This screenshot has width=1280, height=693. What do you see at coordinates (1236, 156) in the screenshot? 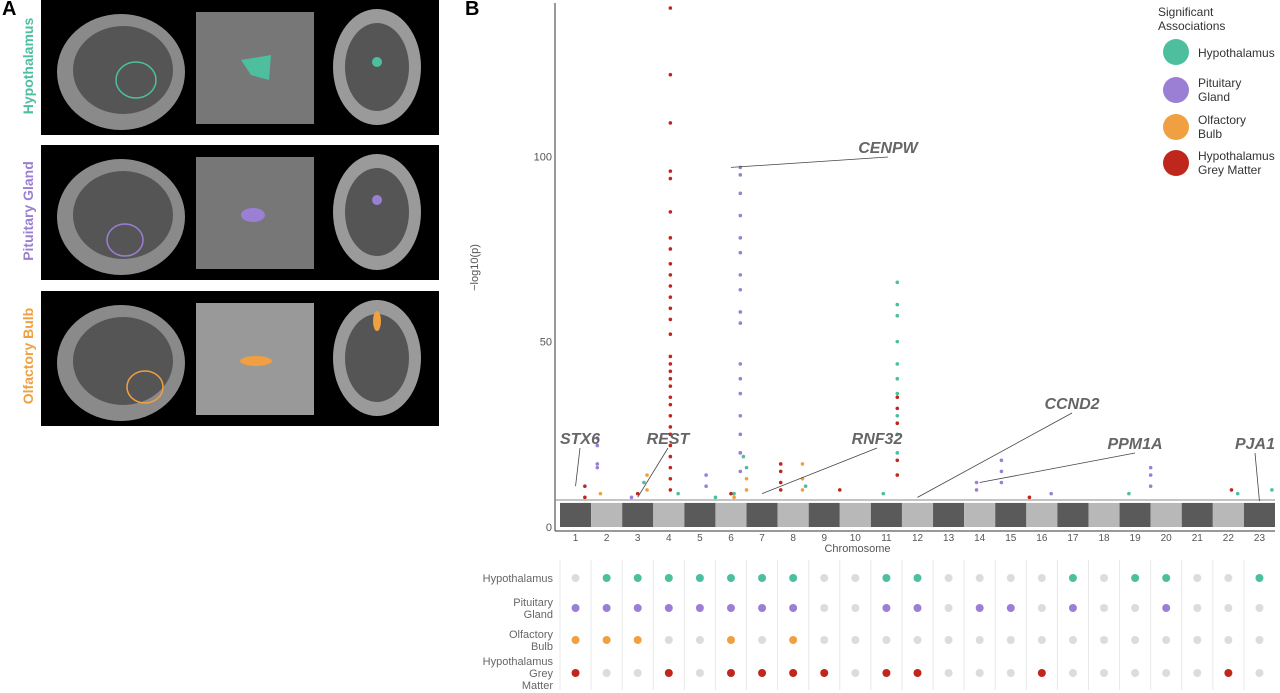
I see `legend-label-grey-matter-line1: Hypothalamus` at bounding box center [1236, 156].